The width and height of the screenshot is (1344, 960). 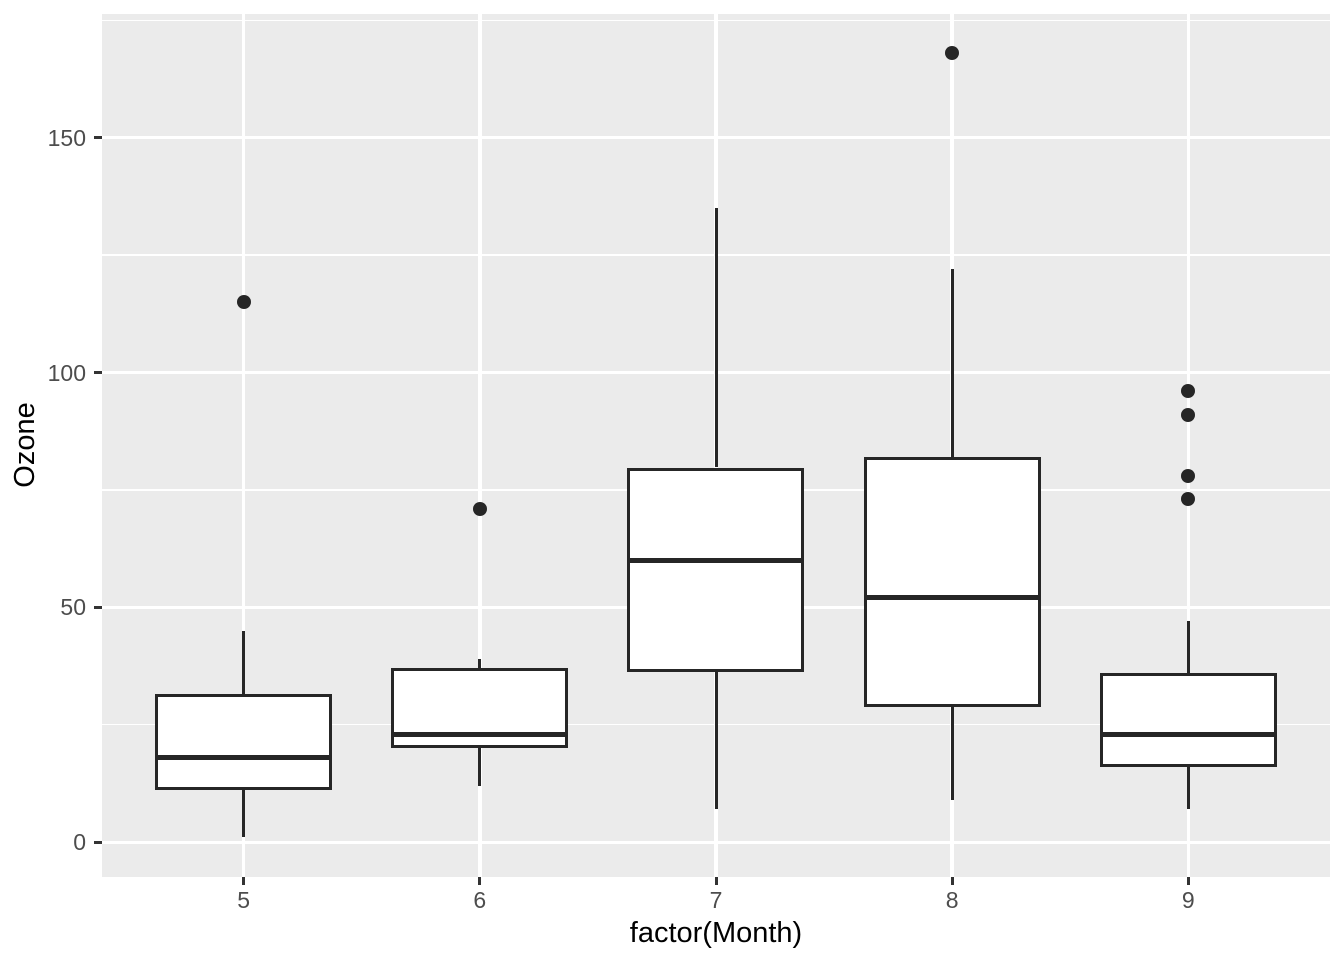 What do you see at coordinates (244, 899) in the screenshot?
I see `x-tick-label: 5` at bounding box center [244, 899].